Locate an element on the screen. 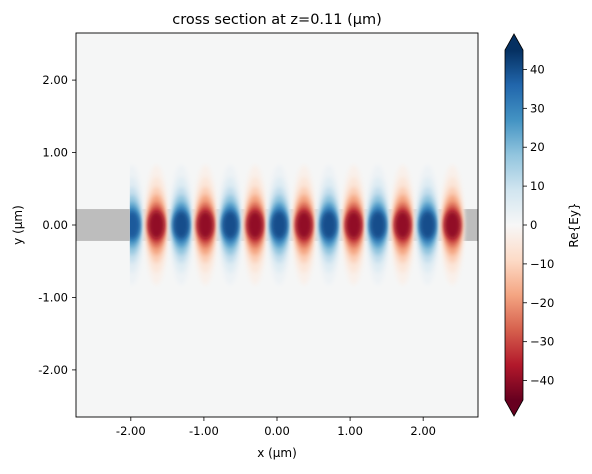 Image resolution: width=592 pixels, height=474 pixels. x-axis-label: x (µm) is located at coordinates (277, 453).